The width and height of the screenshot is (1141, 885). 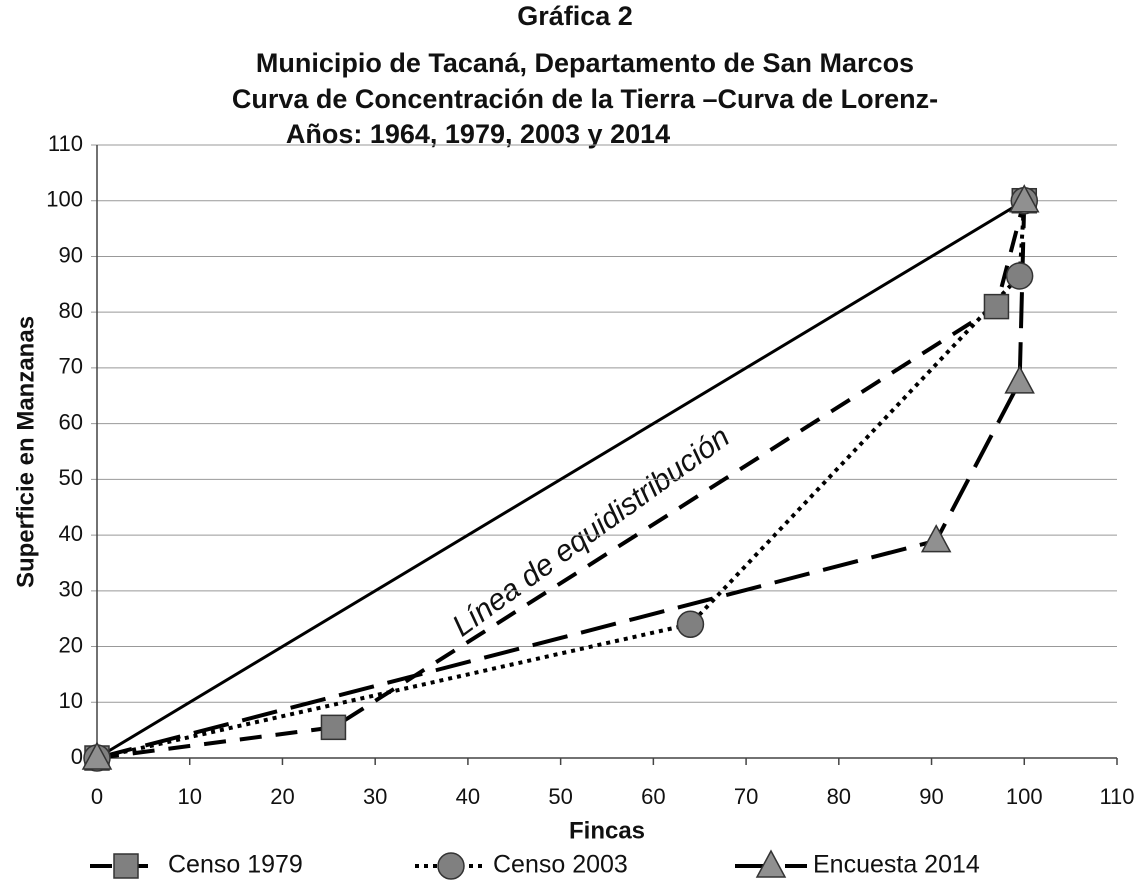 I want to click on y-tick-label: 80, so click(x=71, y=310).